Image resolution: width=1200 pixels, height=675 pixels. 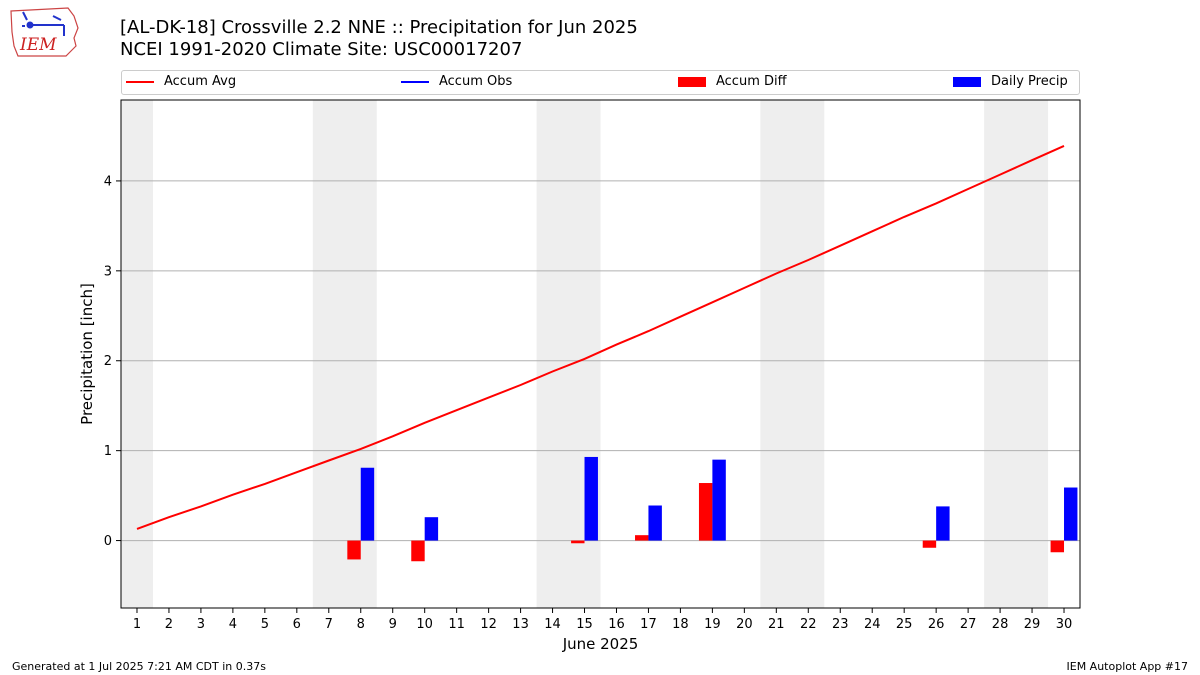 What do you see at coordinates (967, 81) in the screenshot?
I see `legend-swatch-daily-precip` at bounding box center [967, 81].